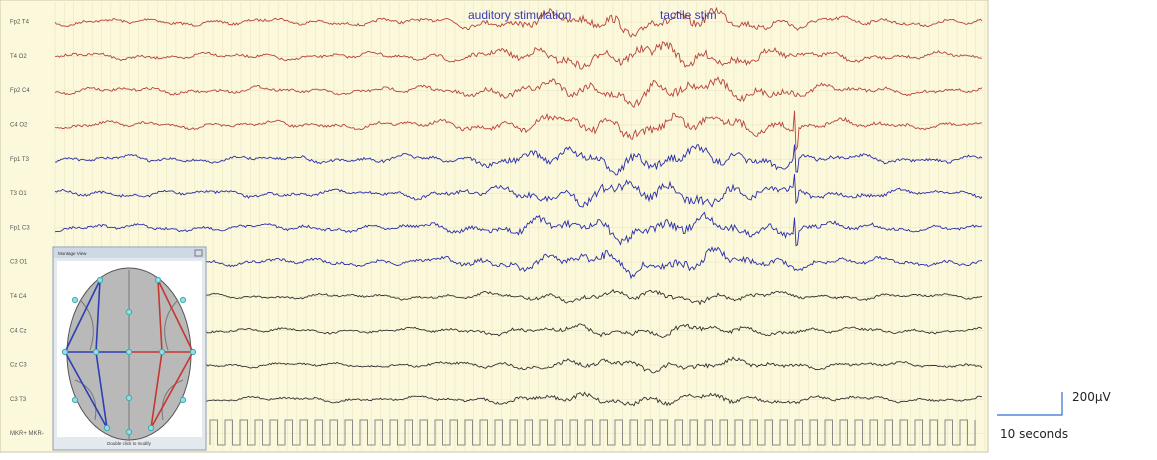 Image resolution: width=1157 pixels, height=460 pixels. Describe the element at coordinates (1030, 404) in the screenshot. I see `scale-bar` at that location.